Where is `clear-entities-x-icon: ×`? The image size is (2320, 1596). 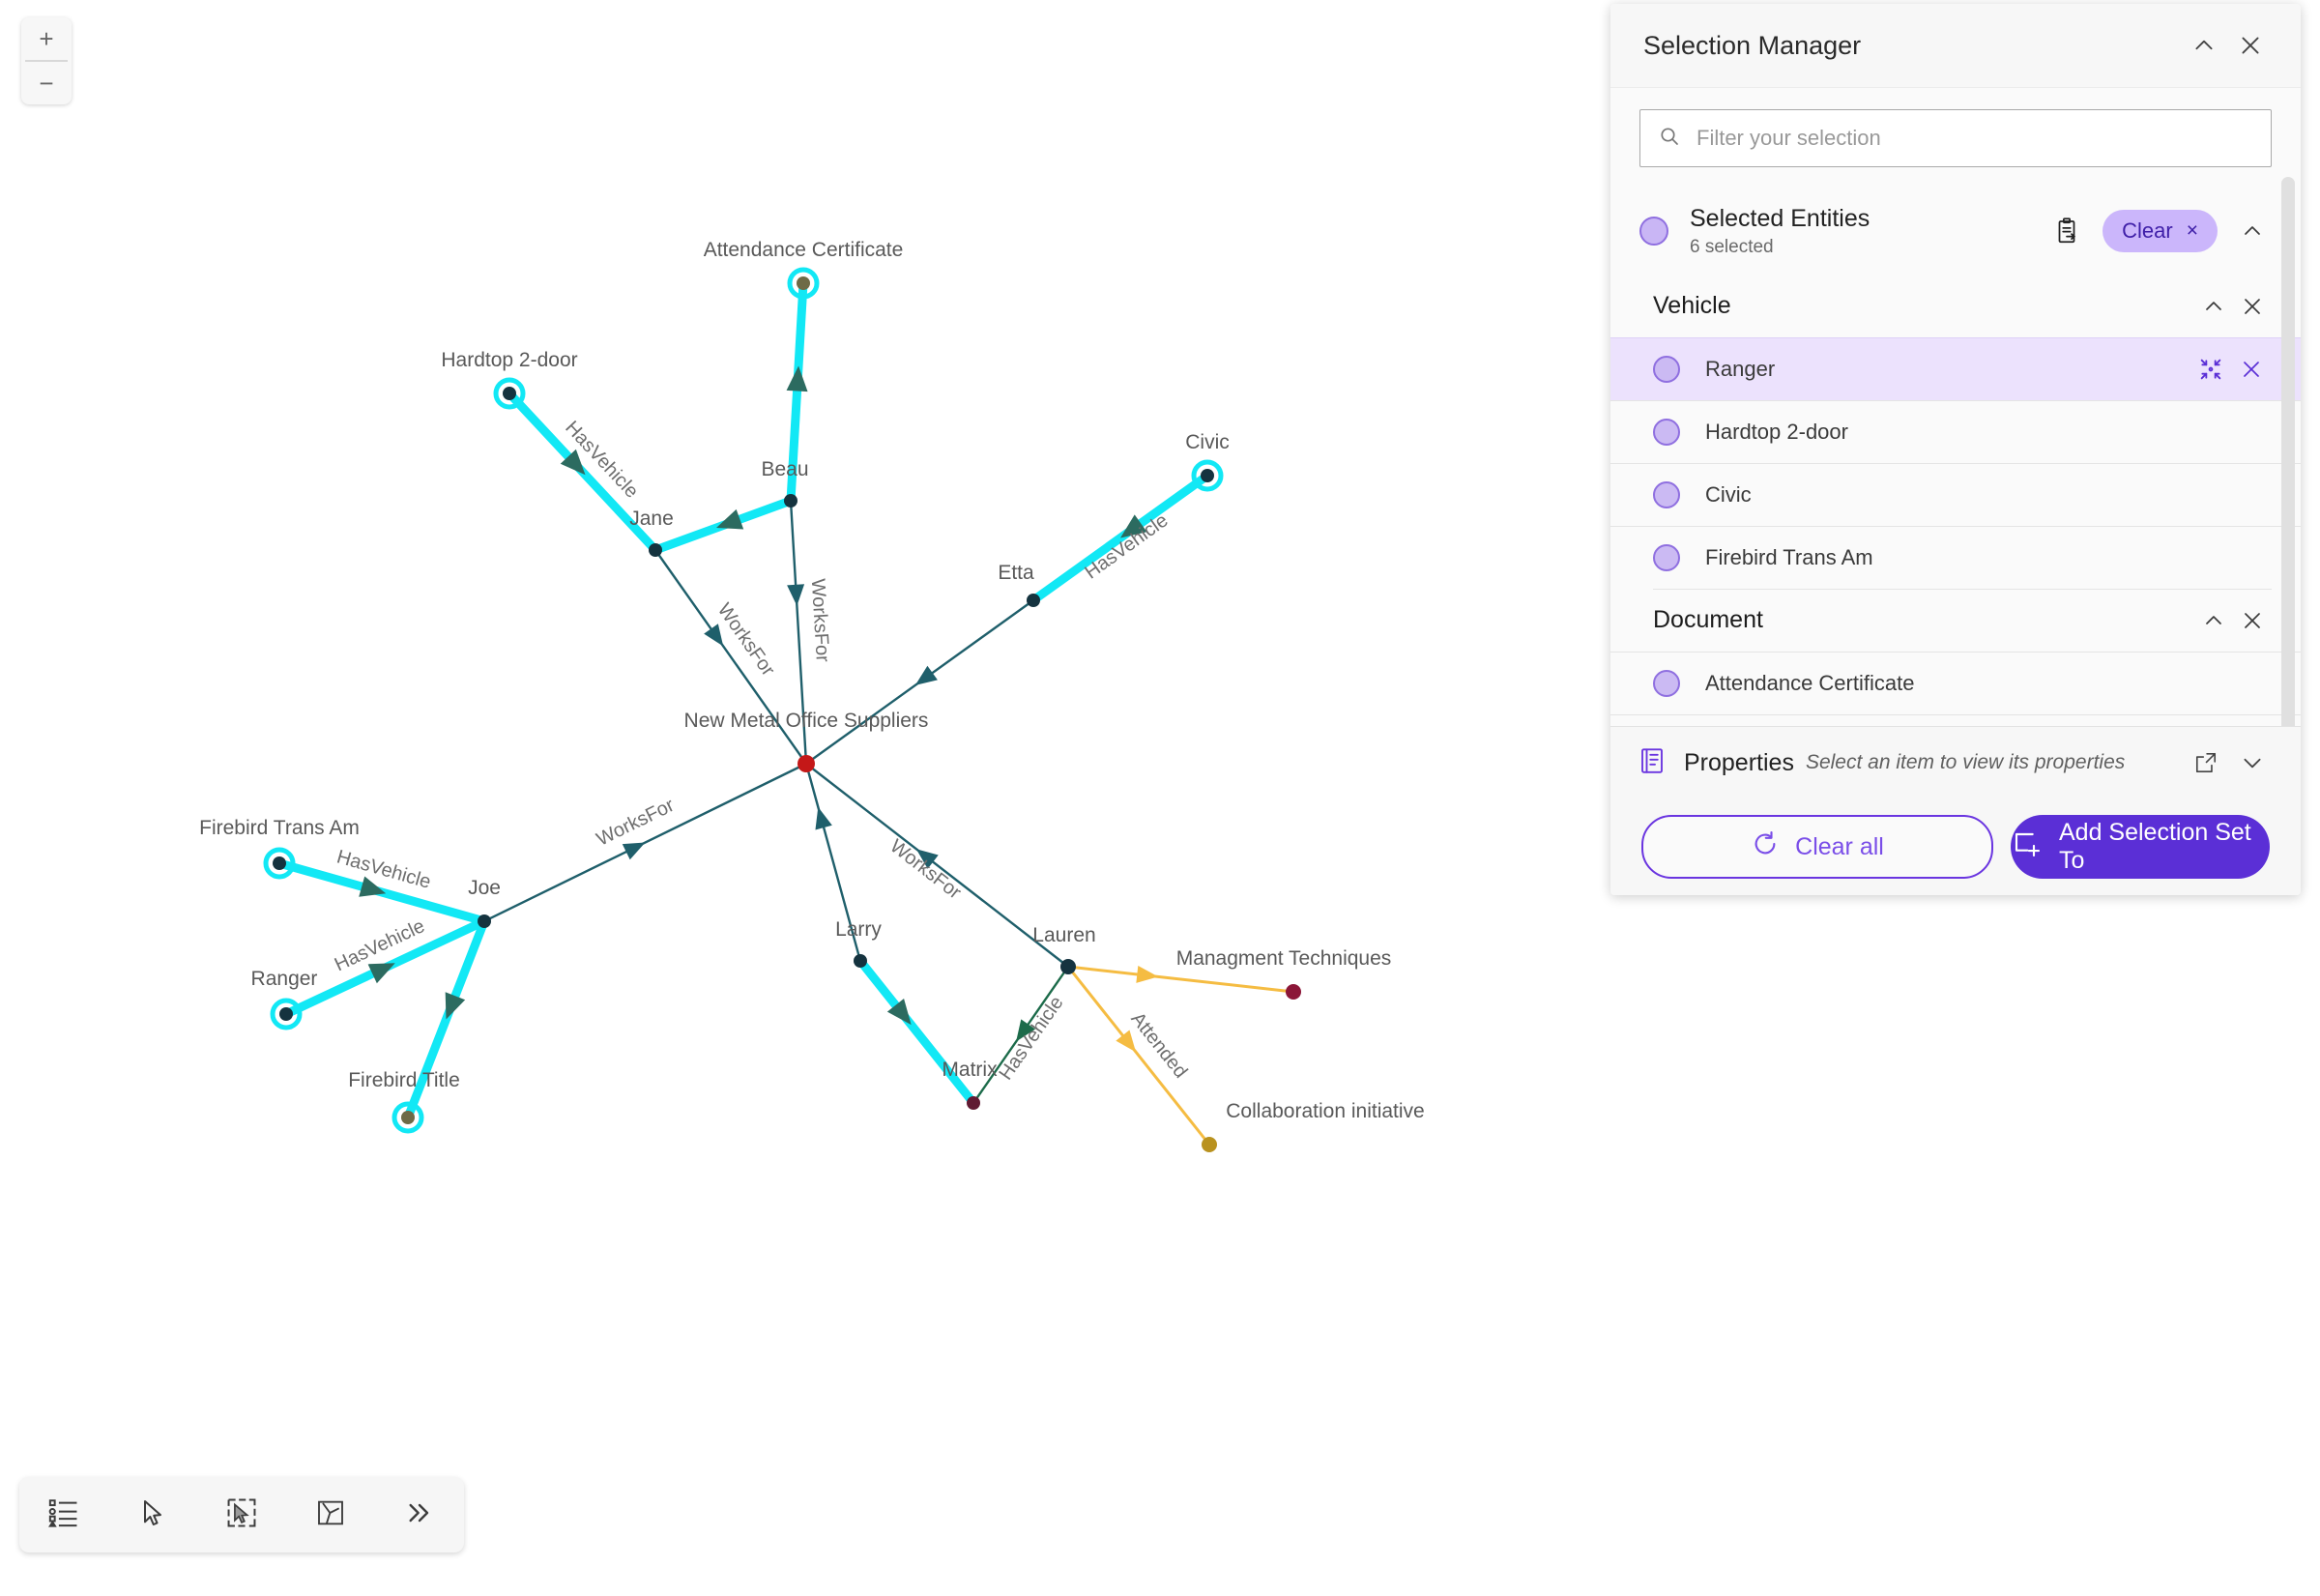
clear-entities-x-icon: × is located at coordinates (2192, 230).